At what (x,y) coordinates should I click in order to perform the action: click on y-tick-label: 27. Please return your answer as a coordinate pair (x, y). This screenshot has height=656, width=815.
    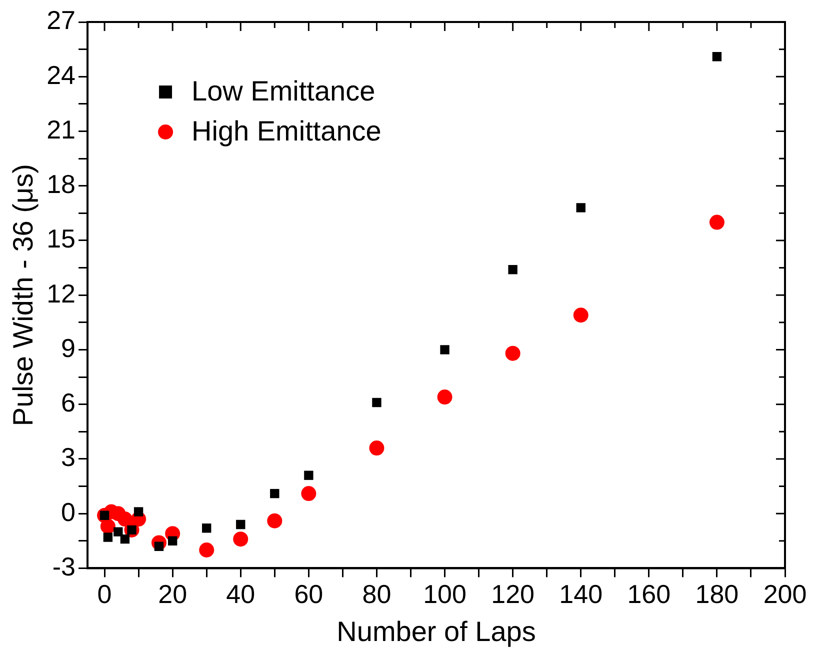
    Looking at the image, I should click on (61, 20).